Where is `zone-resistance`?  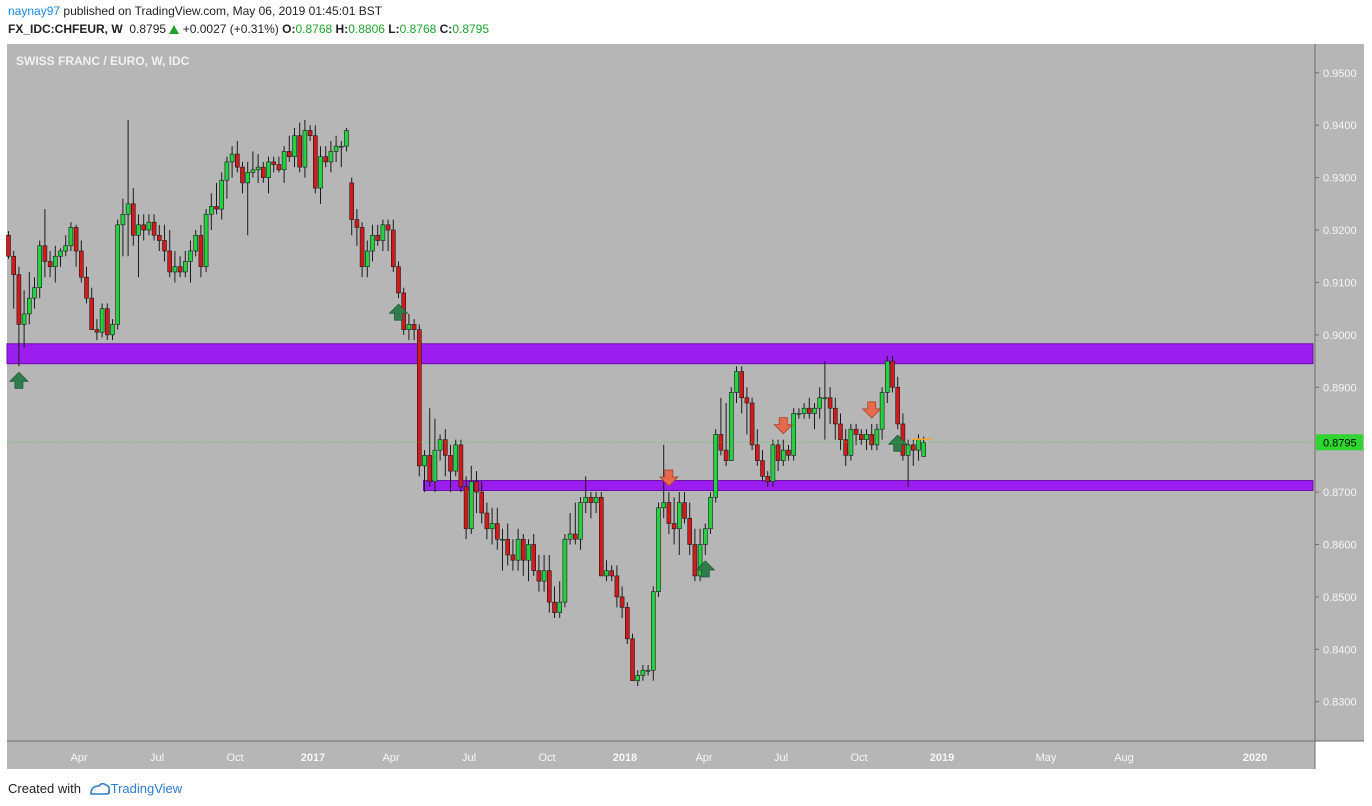
zone-resistance is located at coordinates (660, 354).